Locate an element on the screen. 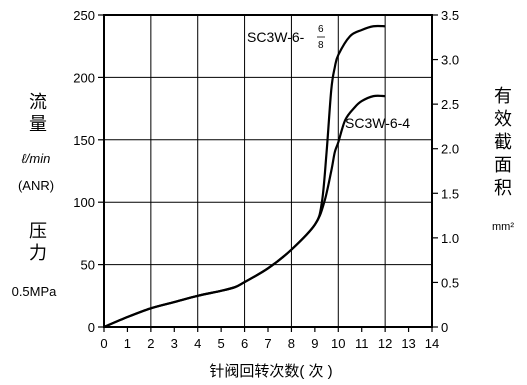  x-tick-label-10: 10 is located at coordinates (338, 343).